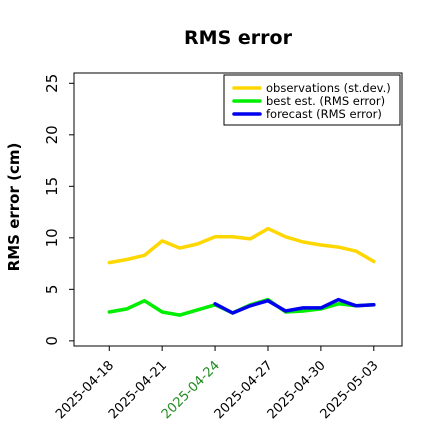 The height and width of the screenshot is (440, 440). Describe the element at coordinates (324, 114) in the screenshot. I see `legend-label-forecast: forecast (RMS error)` at that location.